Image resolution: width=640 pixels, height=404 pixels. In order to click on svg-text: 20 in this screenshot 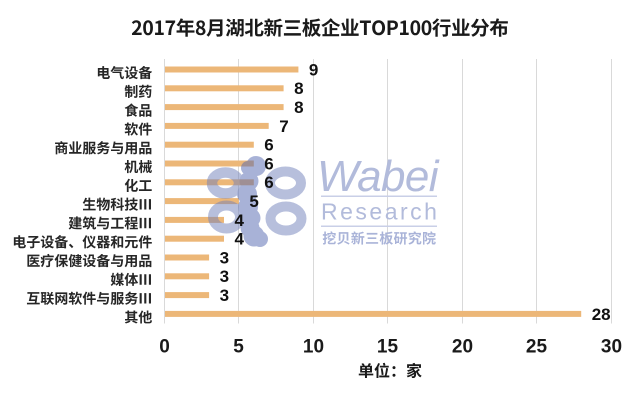, I will do `click(462, 347)`.